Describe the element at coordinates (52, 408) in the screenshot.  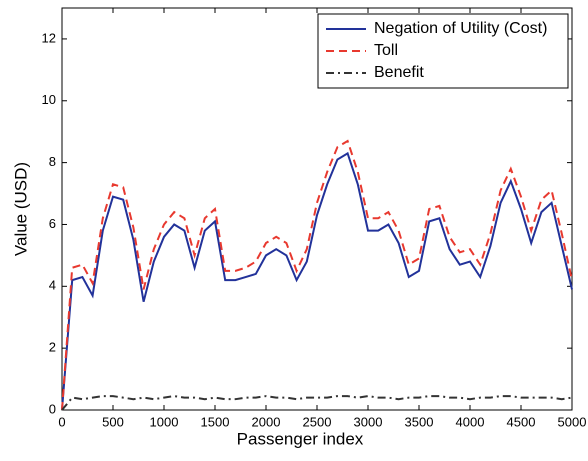
I see `y-tick-label: 0` at that location.